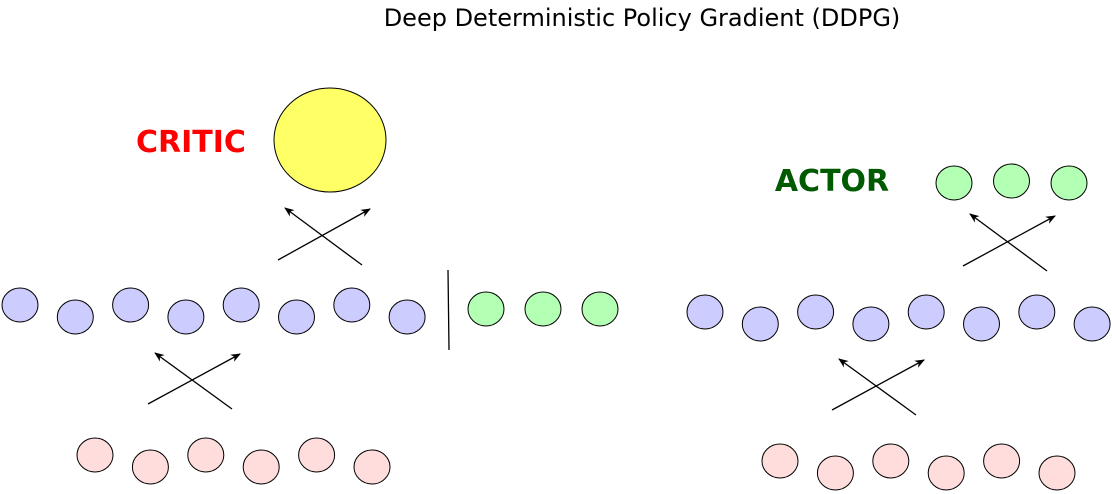 The height and width of the screenshot is (494, 1112). I want to click on actor-hidden-layer, so click(898, 318).